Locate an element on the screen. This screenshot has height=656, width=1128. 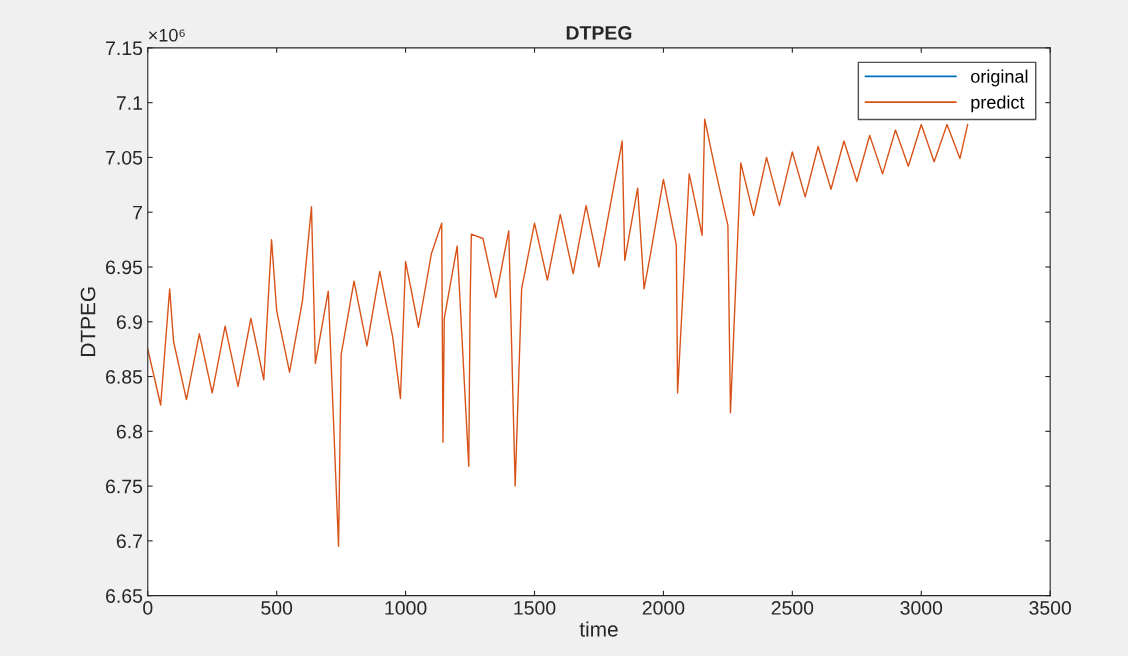
x-axis-title: time is located at coordinates (598, 629).